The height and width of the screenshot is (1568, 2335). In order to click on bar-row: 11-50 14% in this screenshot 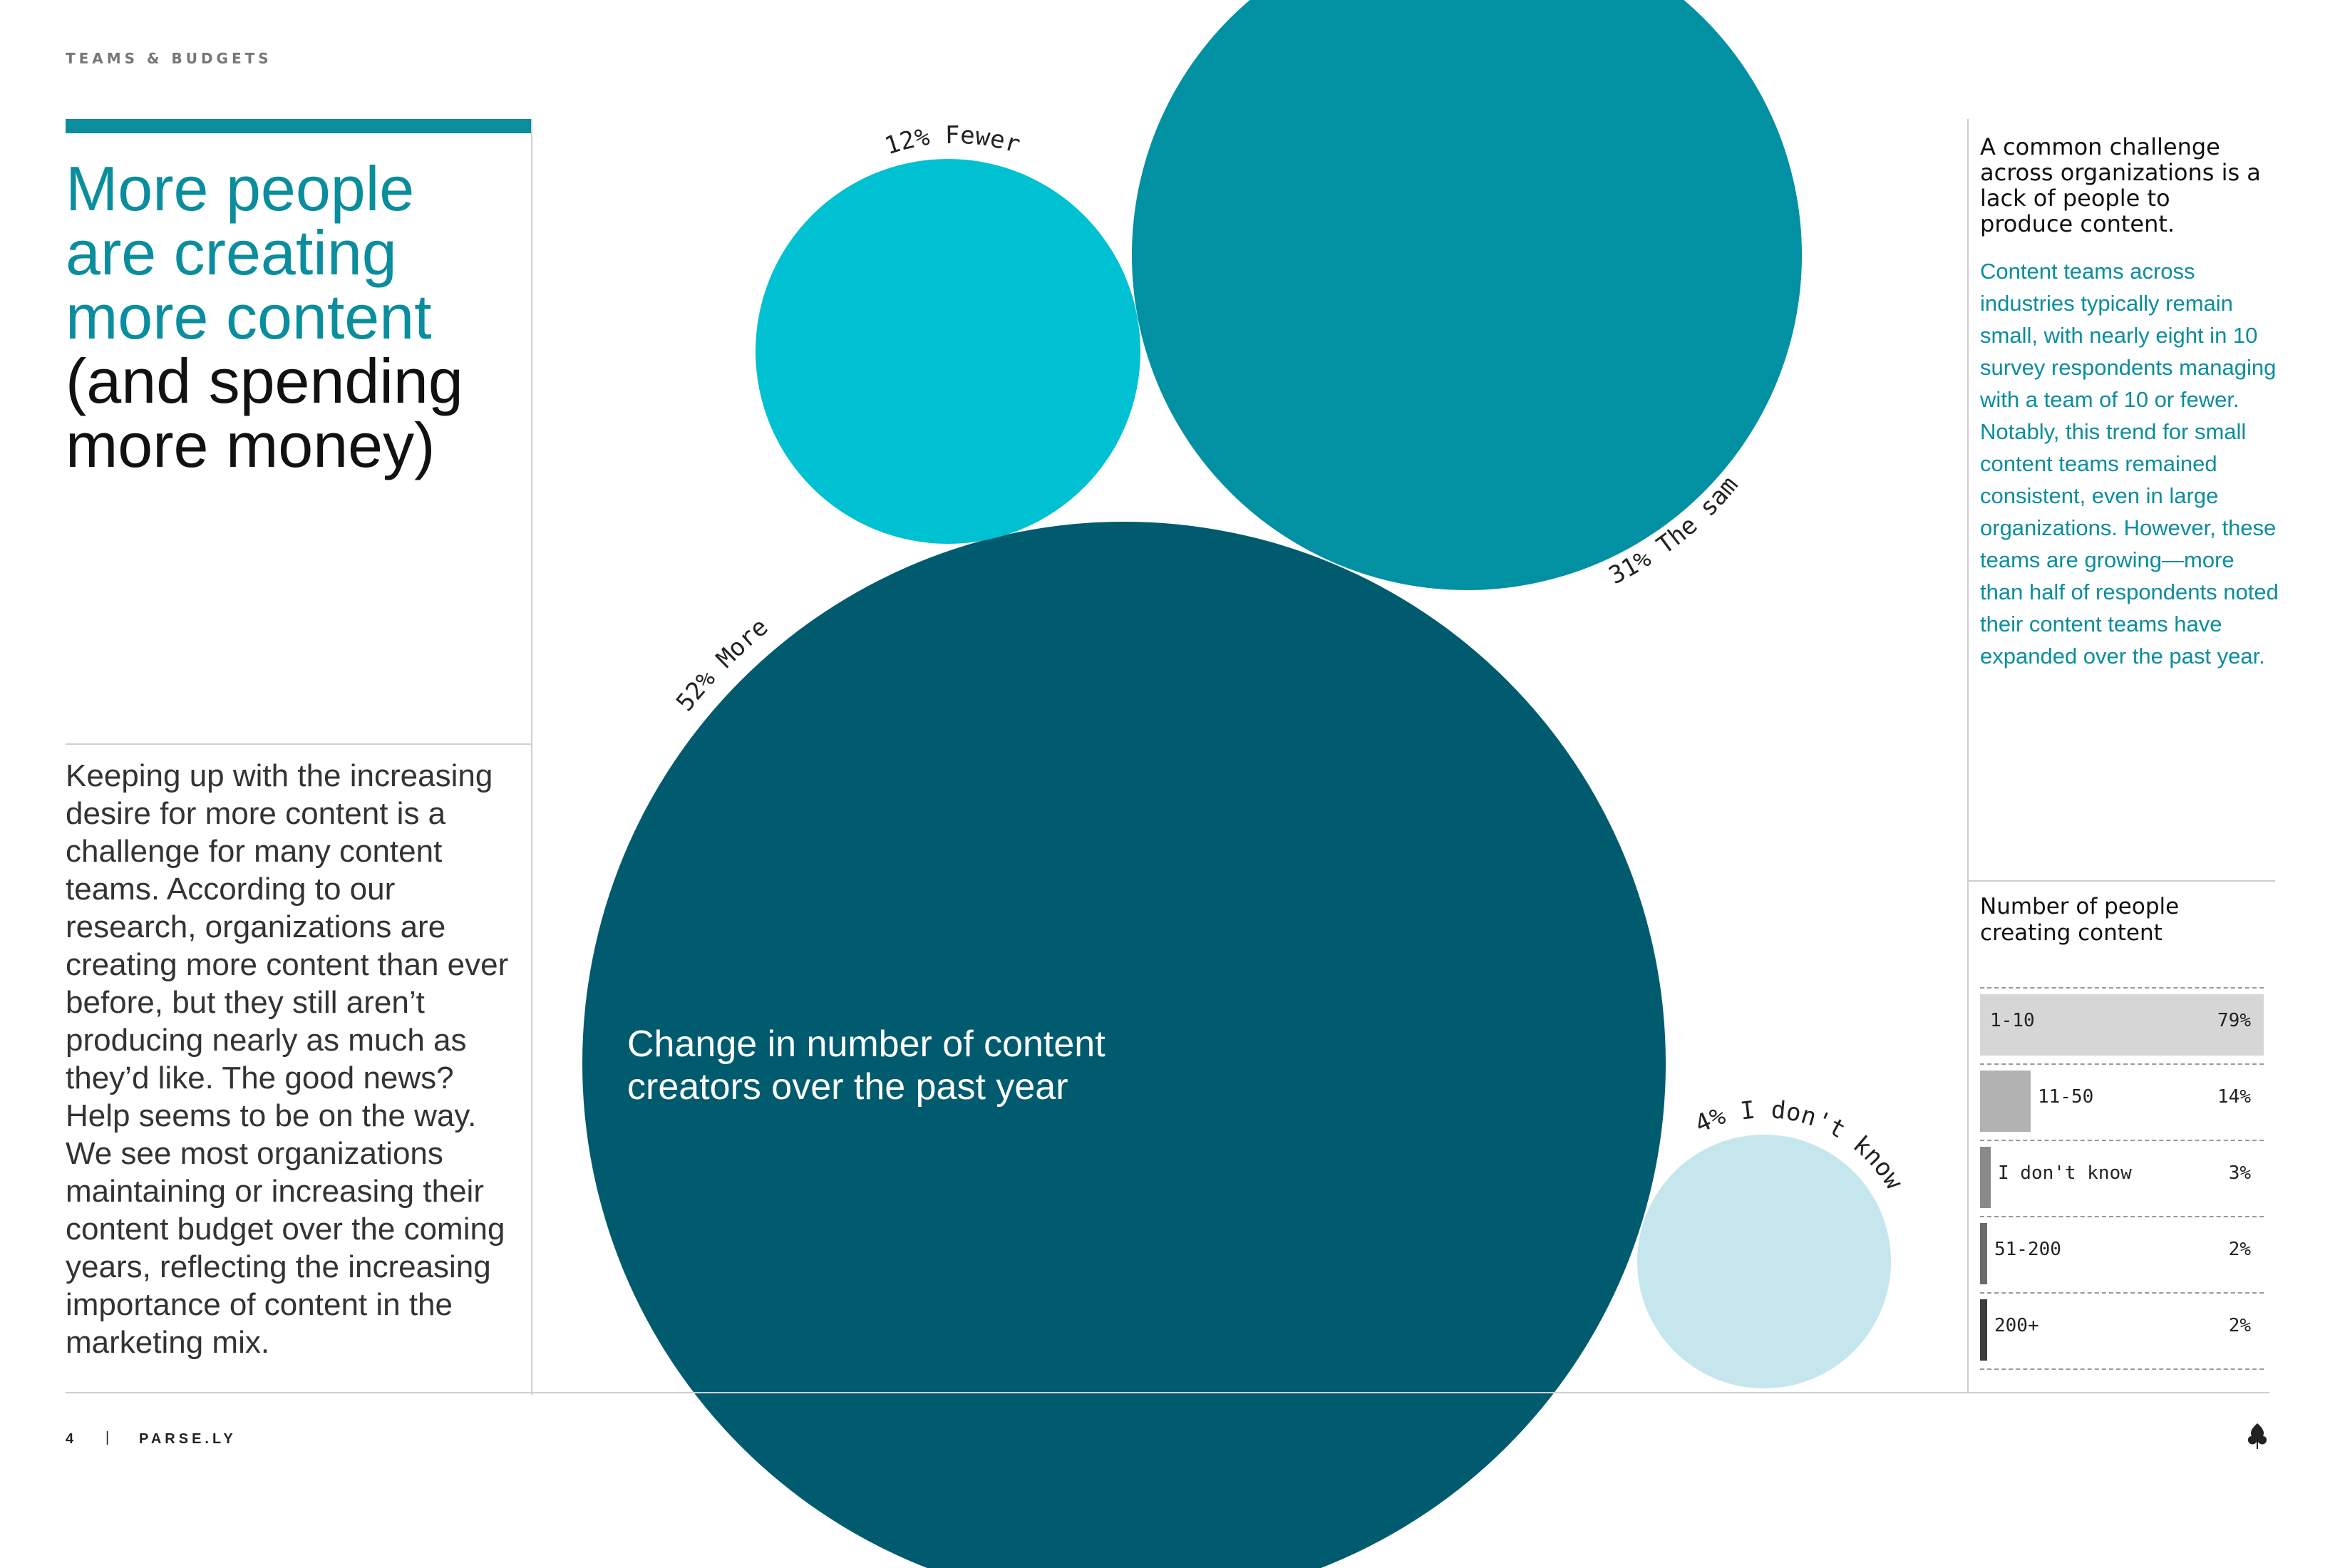, I will do `click(2122, 1102)`.